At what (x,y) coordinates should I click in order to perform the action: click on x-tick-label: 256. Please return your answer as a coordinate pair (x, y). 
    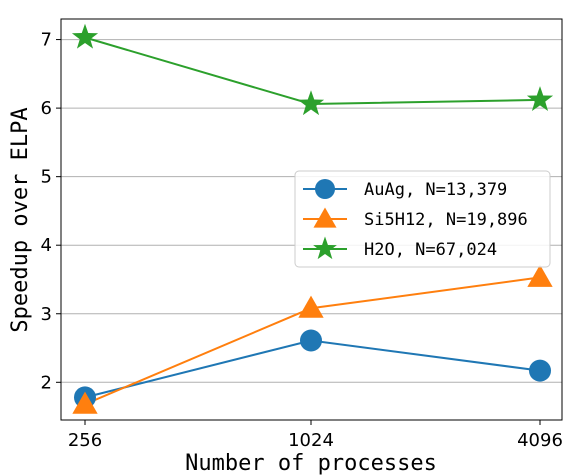
    Looking at the image, I should click on (85, 440).